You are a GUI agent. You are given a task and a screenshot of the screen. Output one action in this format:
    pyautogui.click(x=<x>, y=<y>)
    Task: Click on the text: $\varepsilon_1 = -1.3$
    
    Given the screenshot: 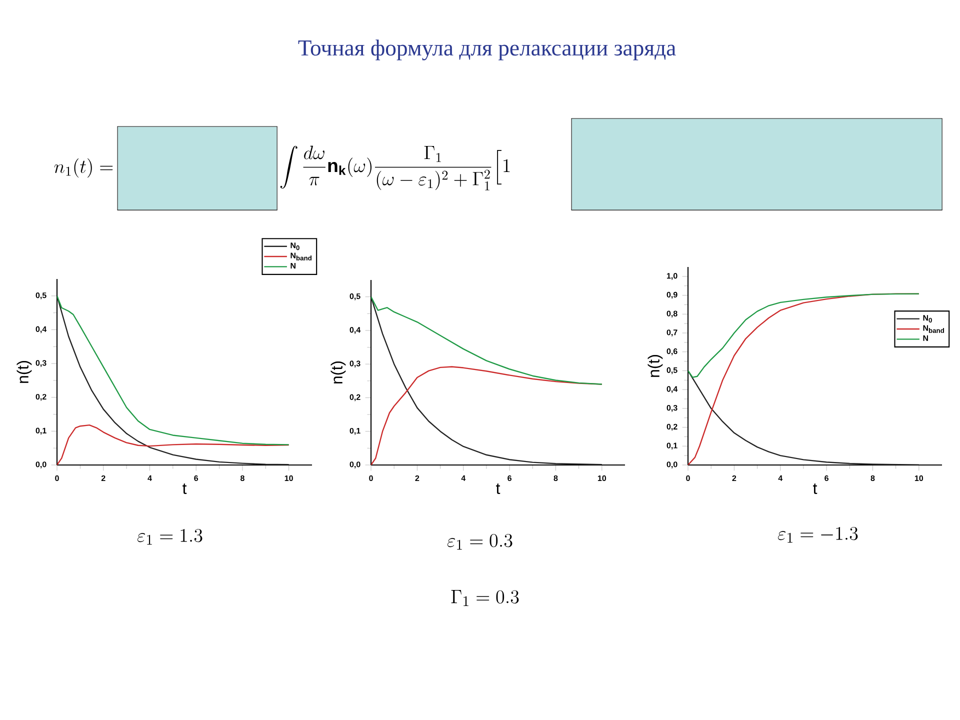 What is the action you would take?
    pyautogui.click(x=818, y=534)
    